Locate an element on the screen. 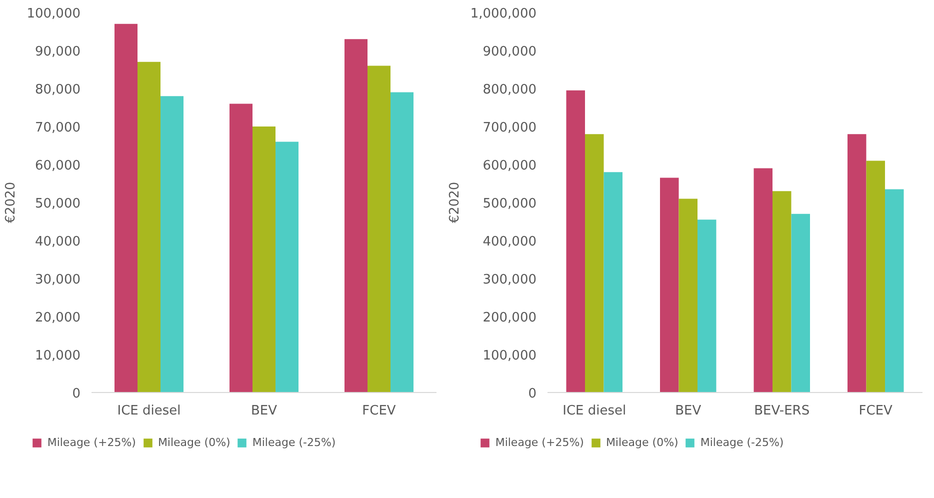 This screenshot has width=934, height=498. y-tick-label: 50,000 is located at coordinates (58, 204).